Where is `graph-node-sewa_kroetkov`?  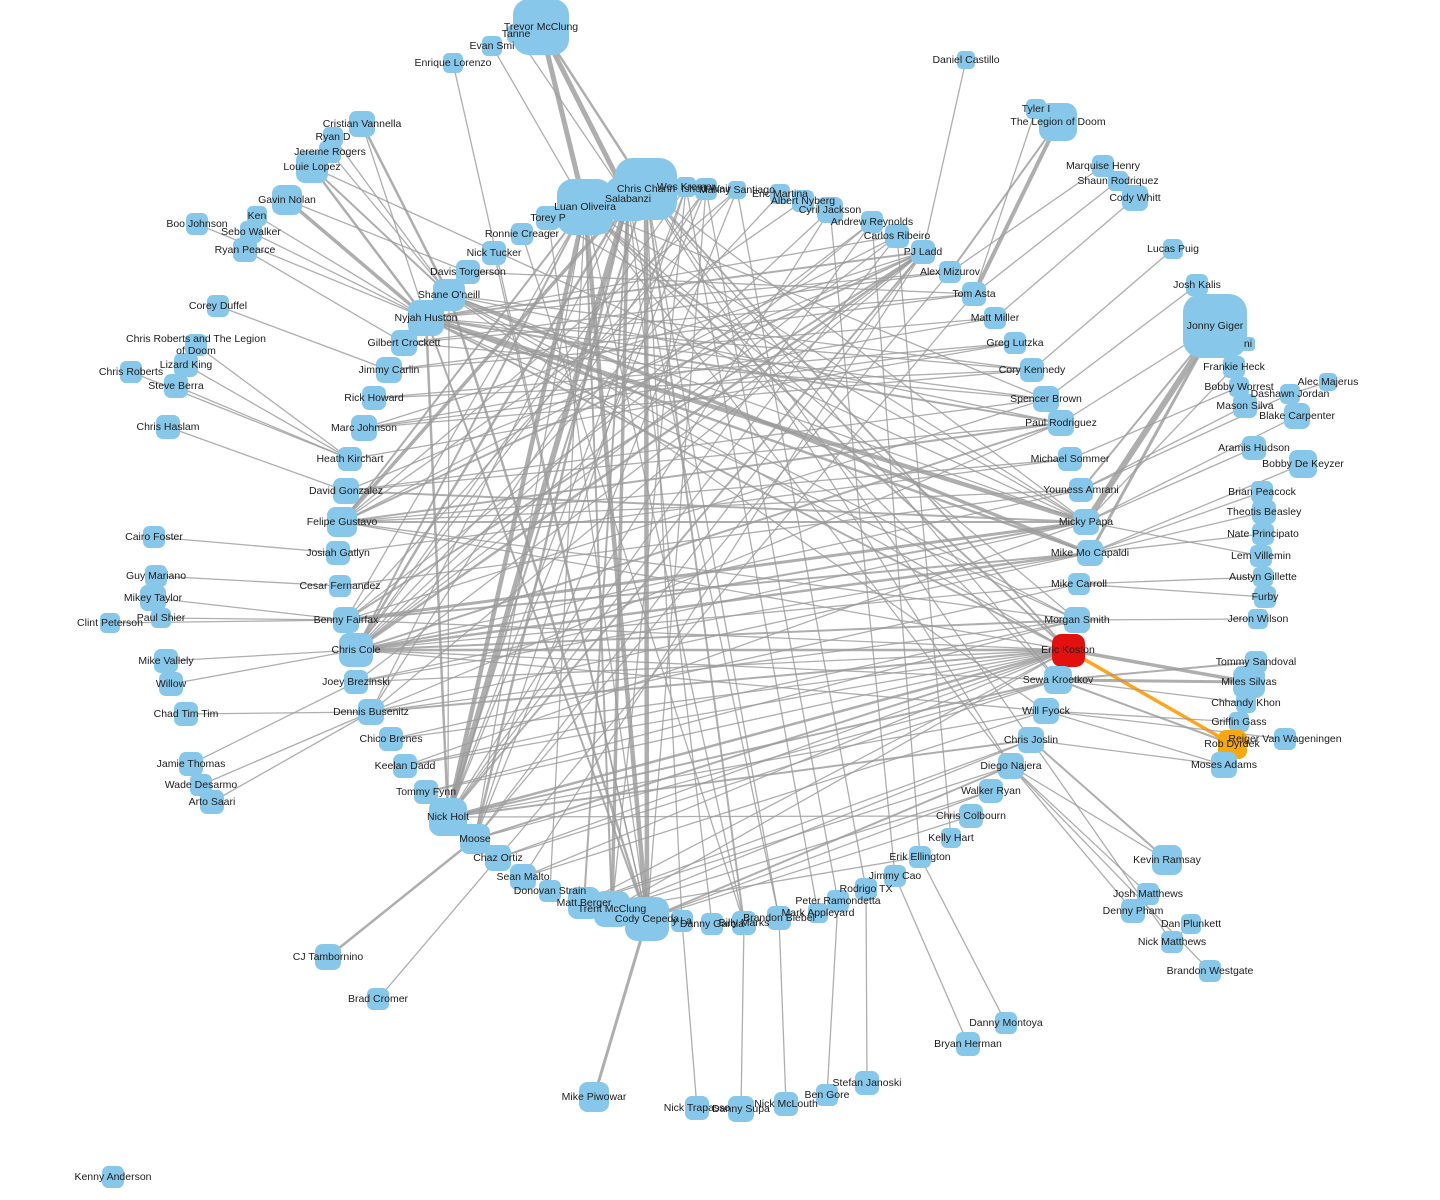
graph-node-sewa_kroetkov is located at coordinates (1058, 680).